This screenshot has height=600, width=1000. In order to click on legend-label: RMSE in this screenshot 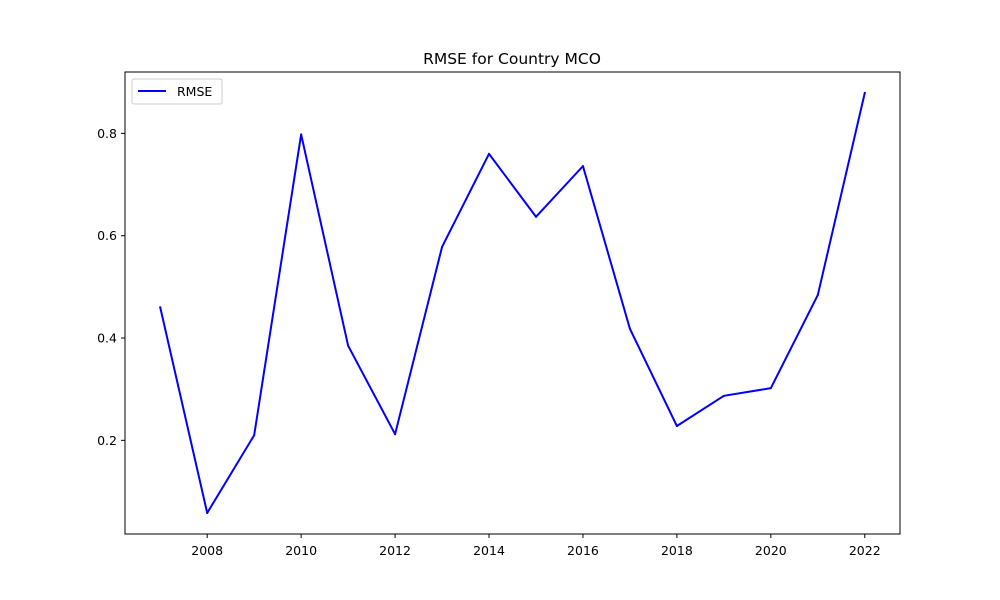, I will do `click(194, 91)`.